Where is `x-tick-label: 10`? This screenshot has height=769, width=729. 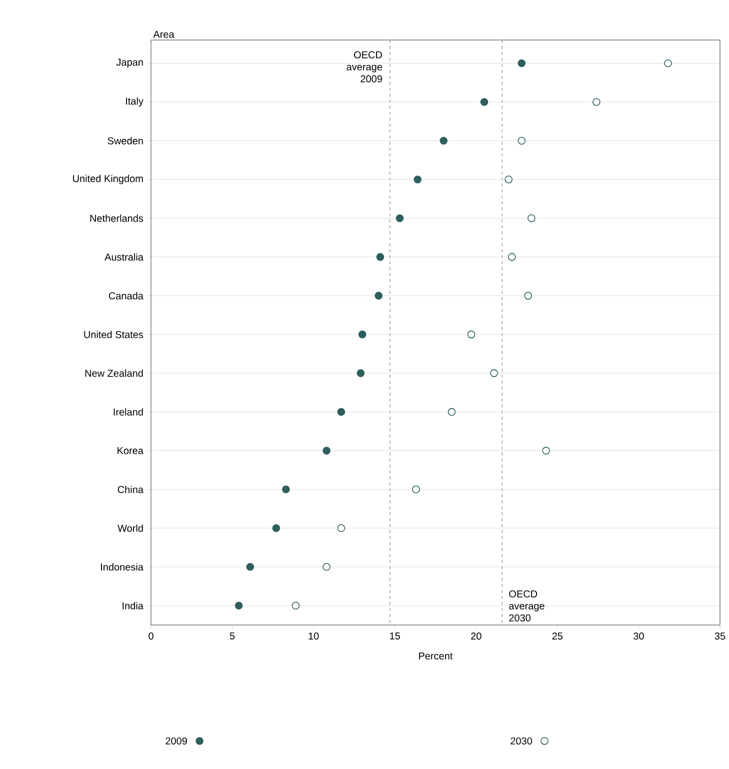 x-tick-label: 10 is located at coordinates (313, 636).